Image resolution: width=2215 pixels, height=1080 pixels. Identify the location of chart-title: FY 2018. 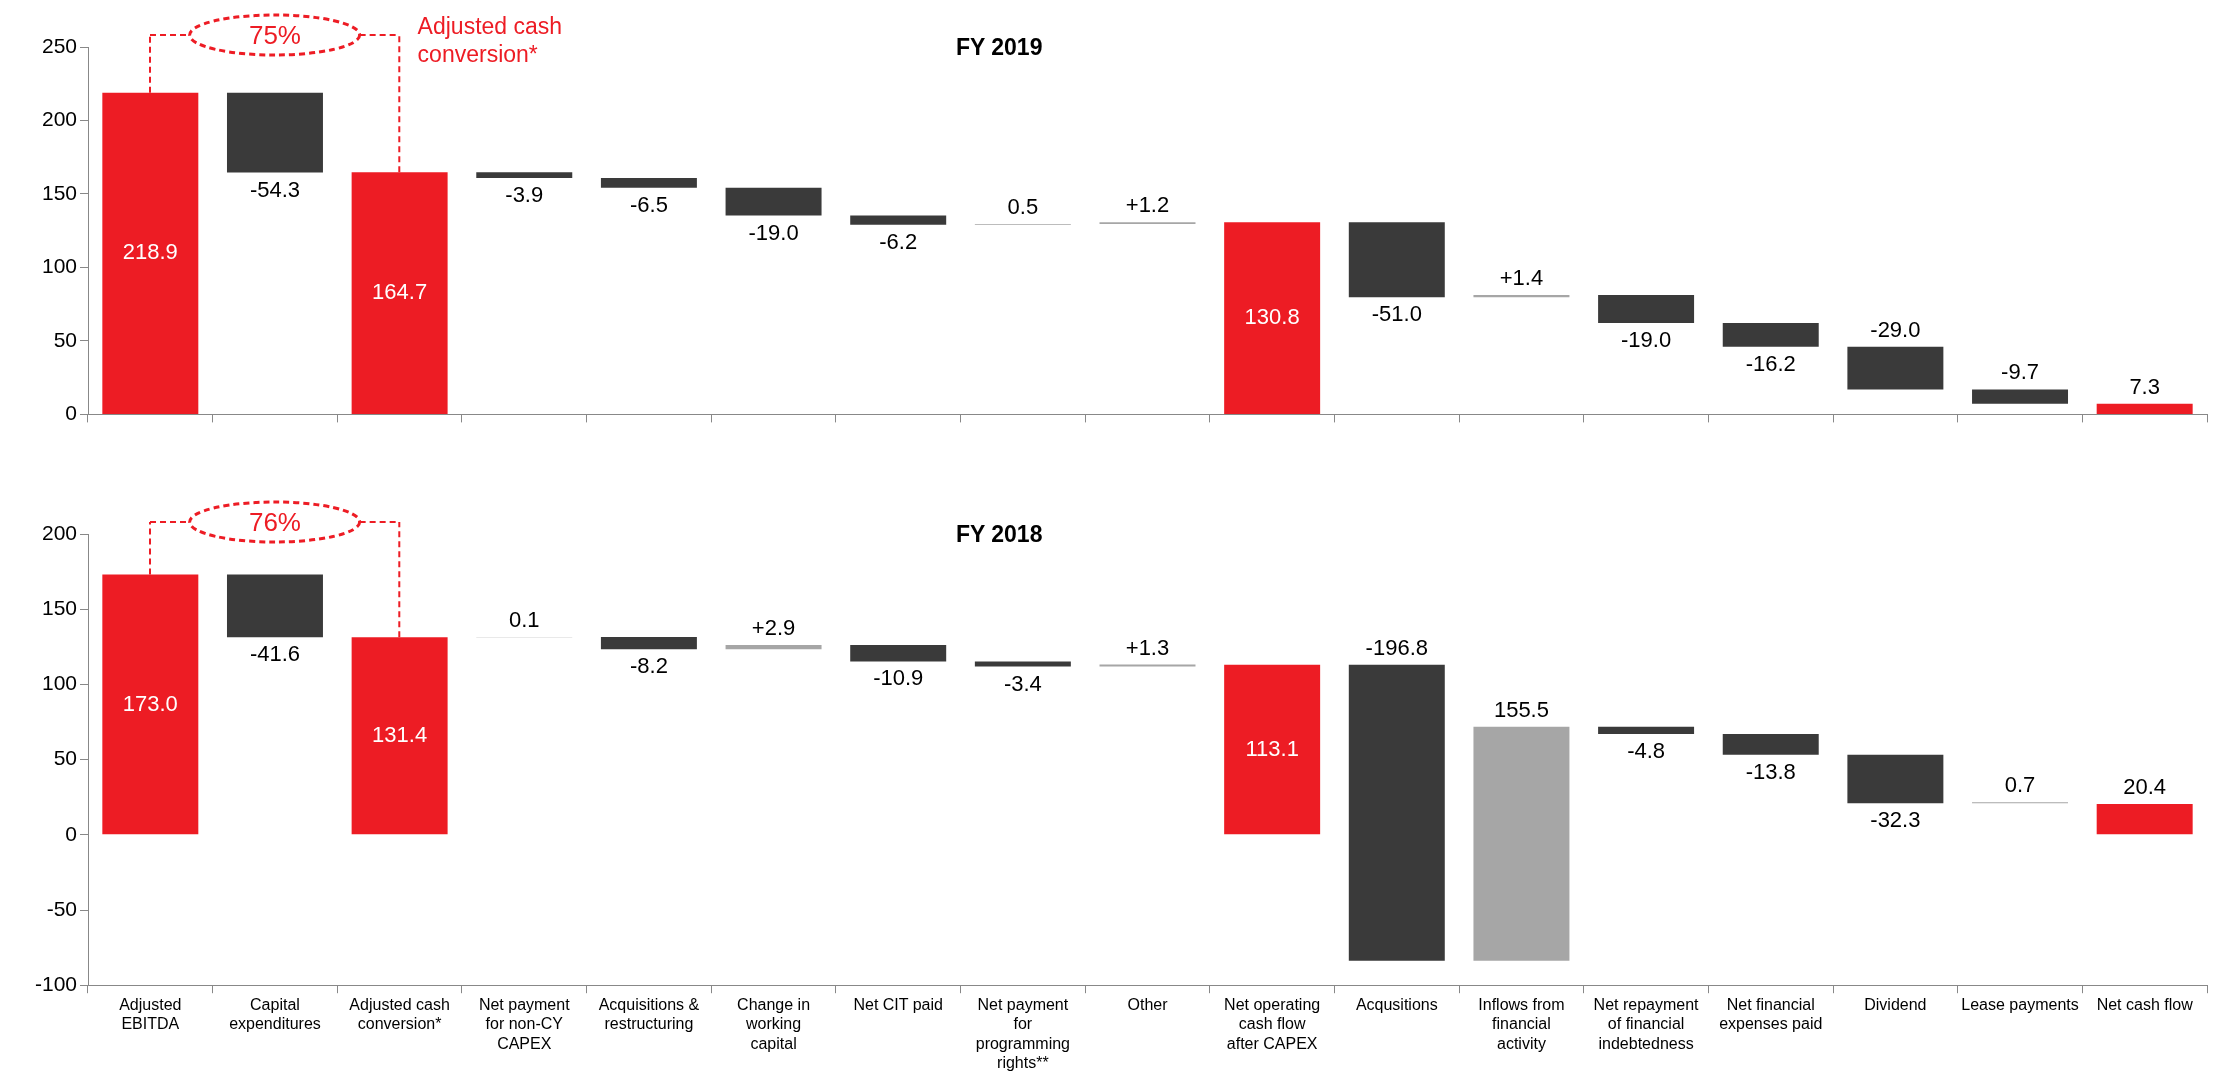
(999, 534).